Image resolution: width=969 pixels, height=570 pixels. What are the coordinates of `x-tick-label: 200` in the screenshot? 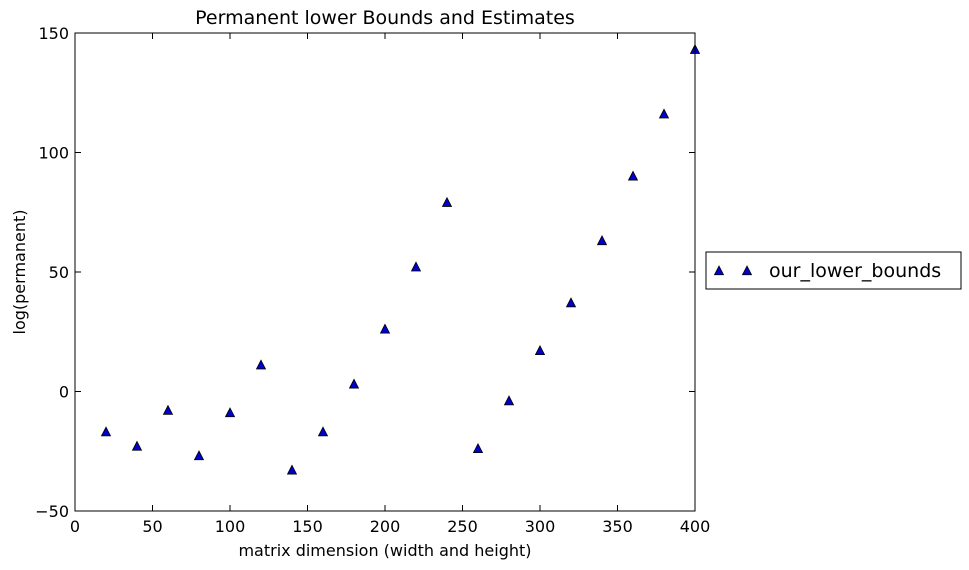 It's located at (385, 526).